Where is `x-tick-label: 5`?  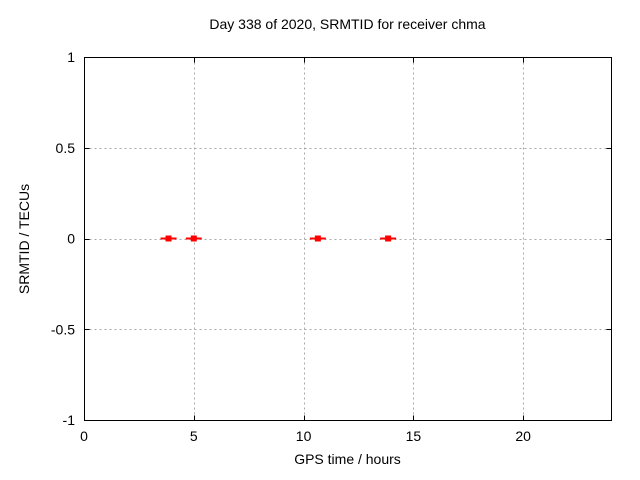
x-tick-label: 5 is located at coordinates (194, 436).